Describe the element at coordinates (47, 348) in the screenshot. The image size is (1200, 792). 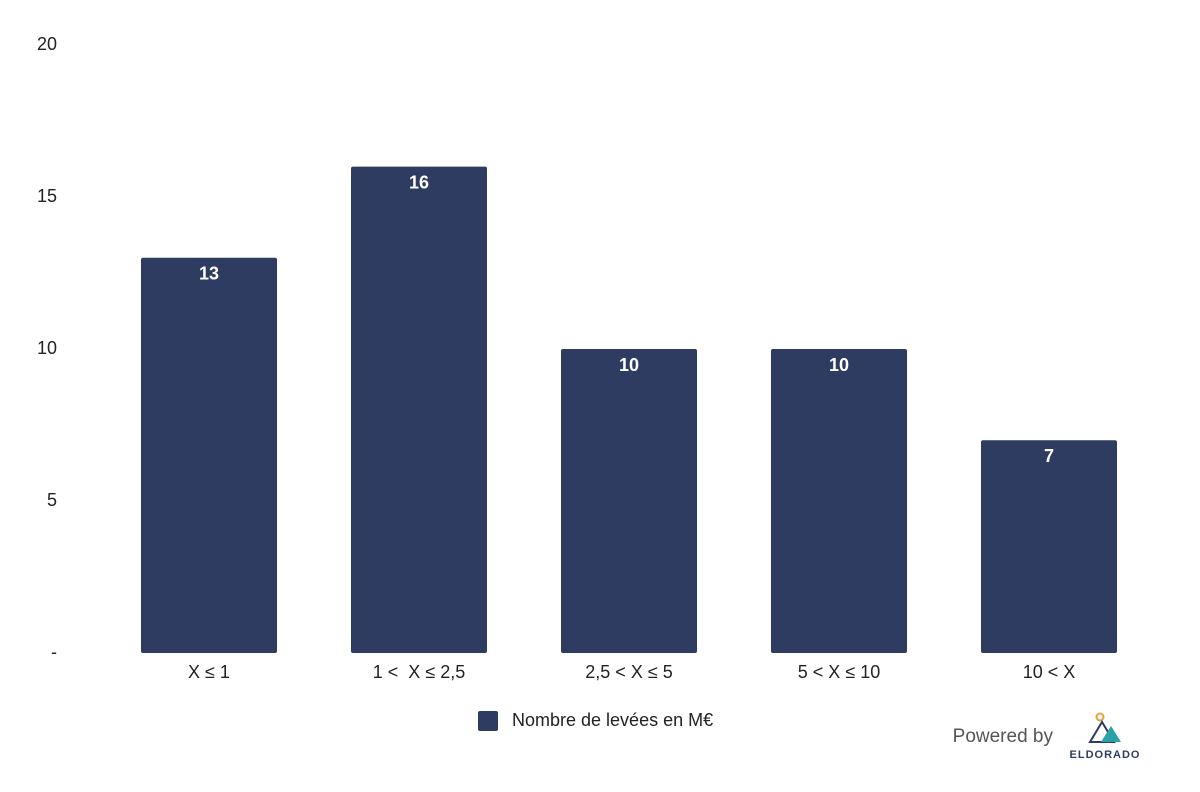
I see `y-tick-label: 10` at that location.